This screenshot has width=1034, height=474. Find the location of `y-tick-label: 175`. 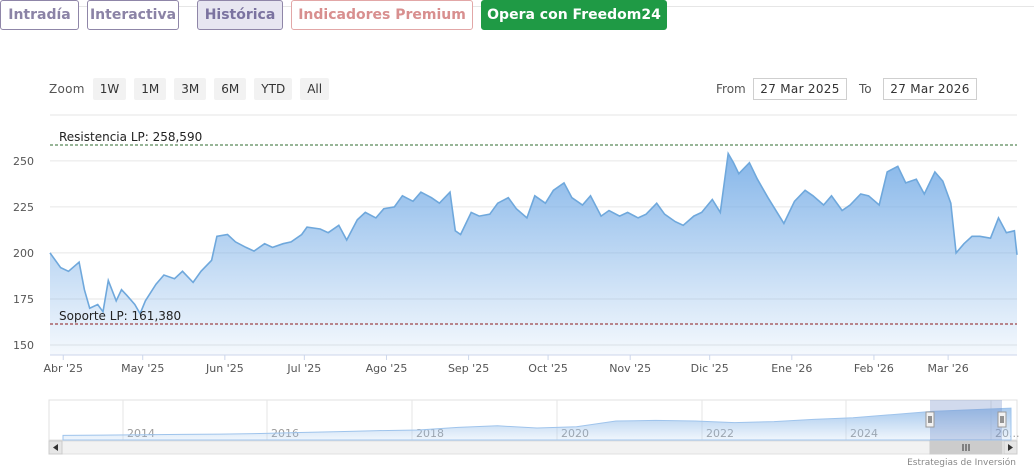

y-tick-label: 175 is located at coordinates (23, 299).